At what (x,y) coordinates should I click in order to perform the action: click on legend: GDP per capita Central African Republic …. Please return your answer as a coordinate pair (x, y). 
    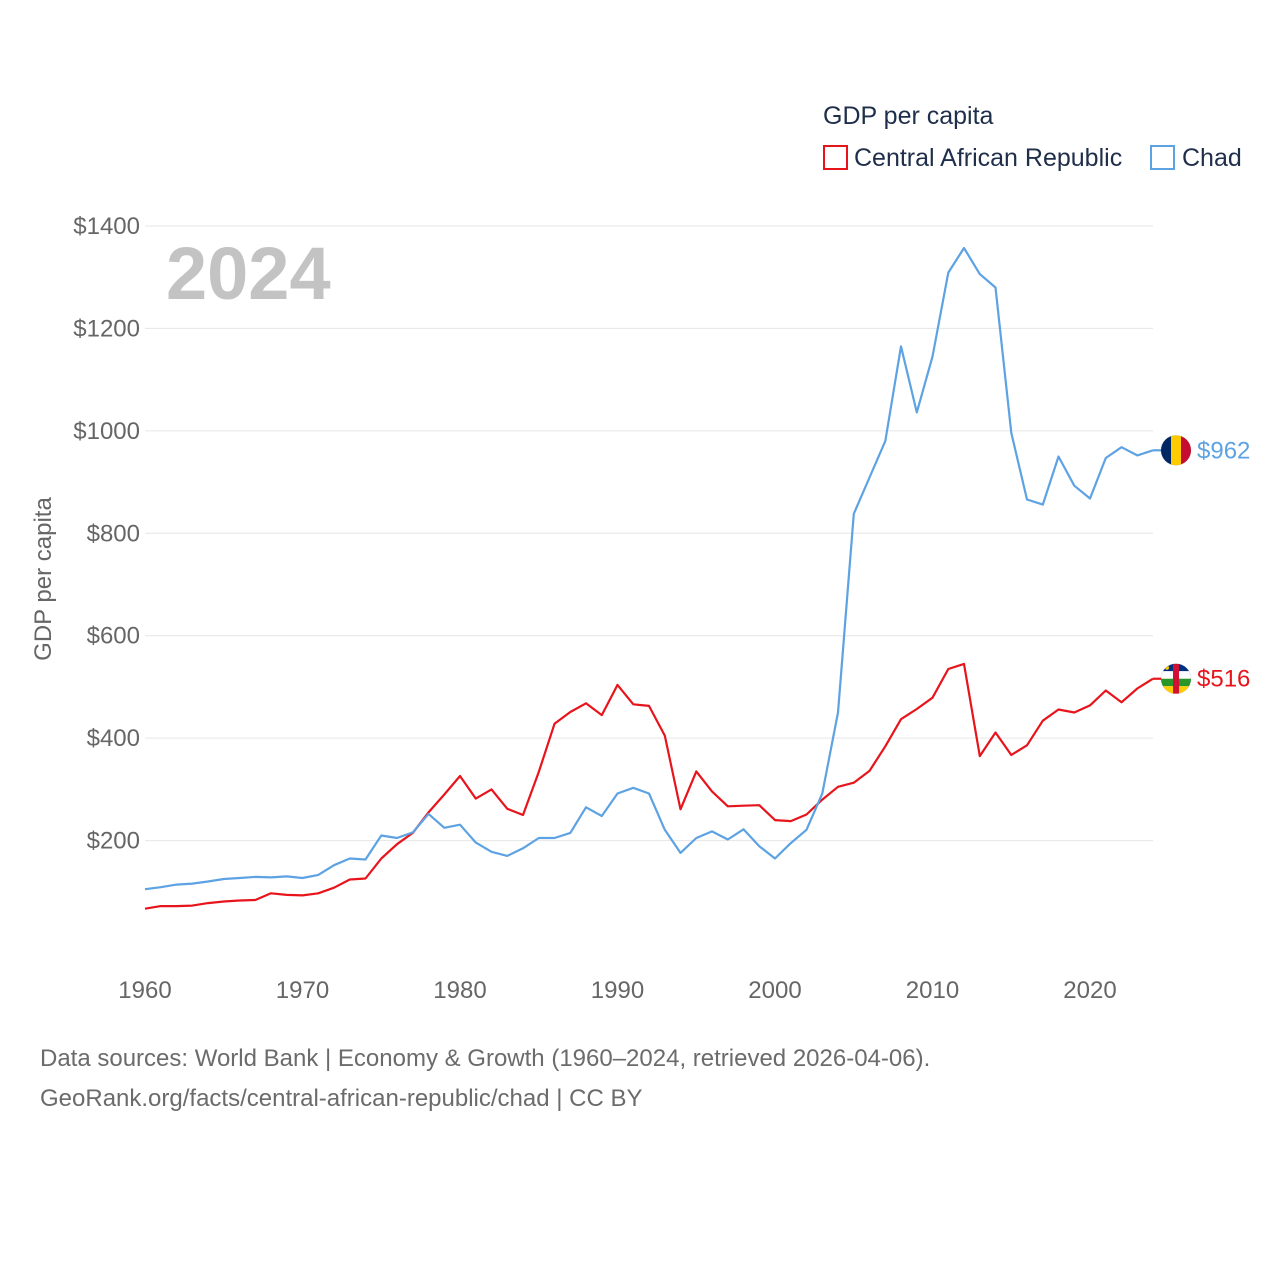
    Looking at the image, I should click on (1032, 137).